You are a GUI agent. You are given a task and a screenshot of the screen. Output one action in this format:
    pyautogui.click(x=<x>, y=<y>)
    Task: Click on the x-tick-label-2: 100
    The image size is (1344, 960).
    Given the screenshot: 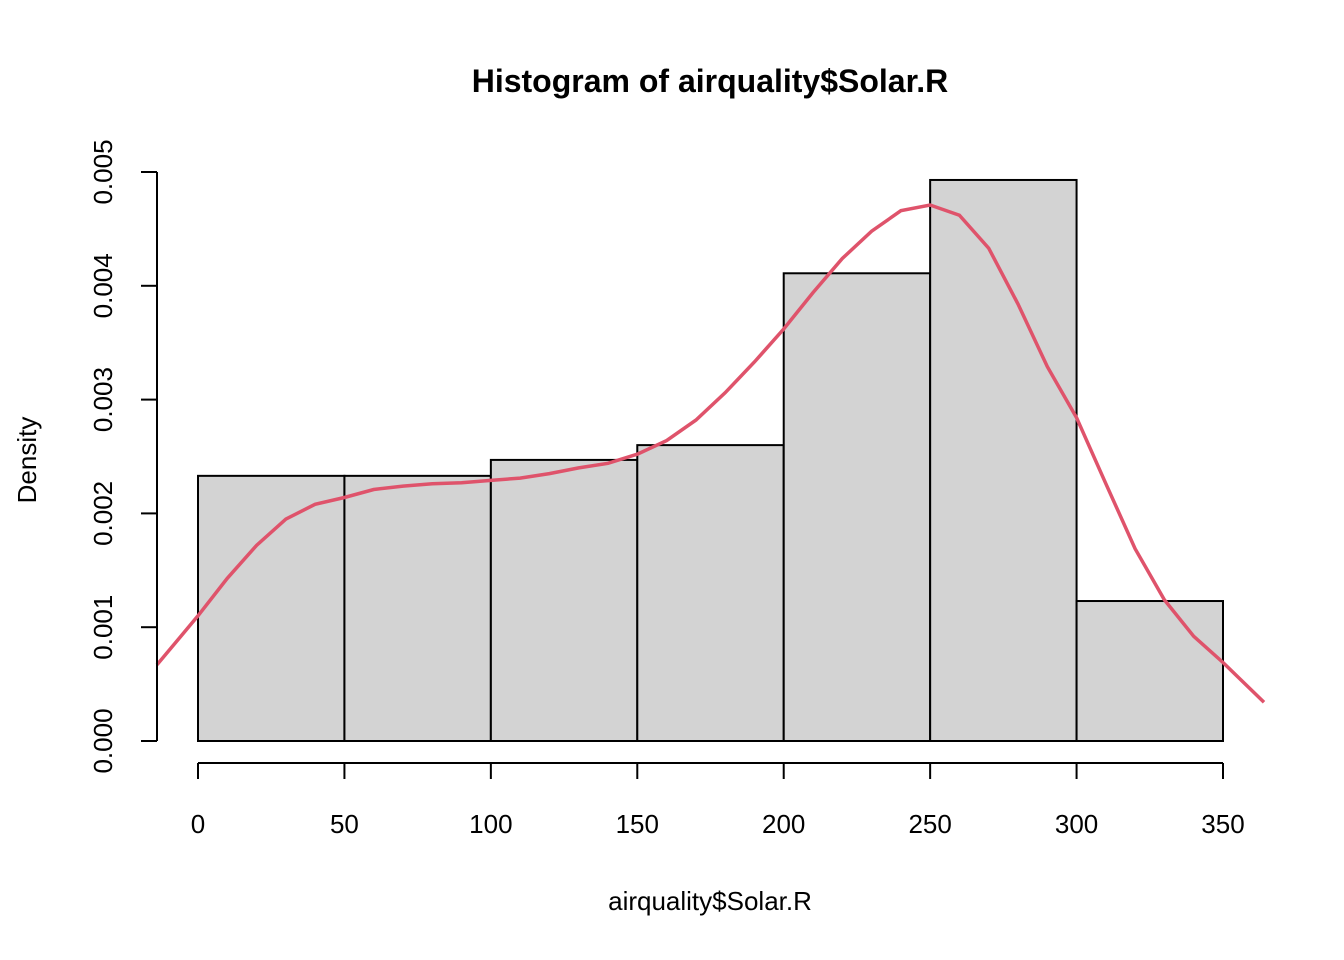 What is the action you would take?
    pyautogui.click(x=490, y=824)
    